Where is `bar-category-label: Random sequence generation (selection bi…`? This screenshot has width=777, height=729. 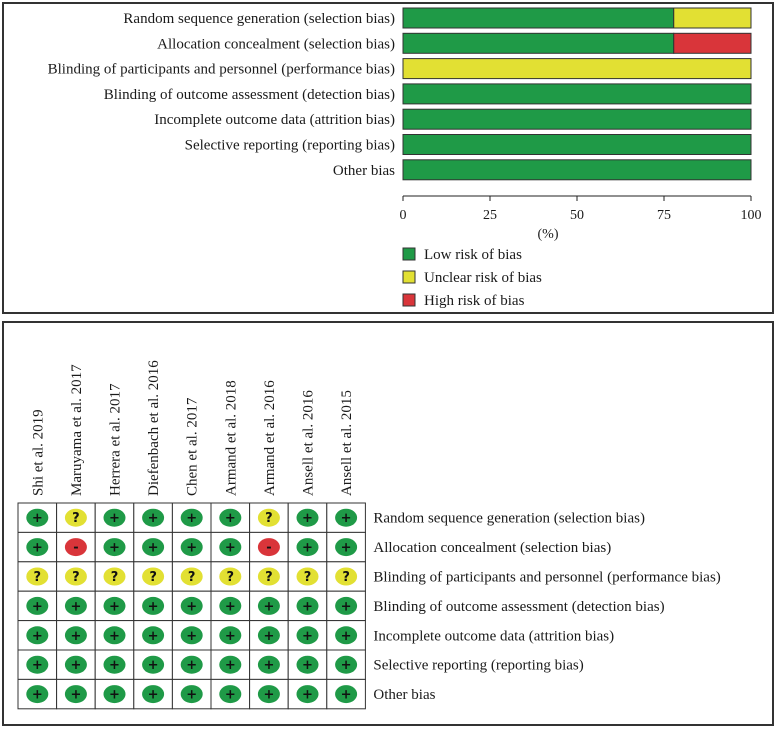 bar-category-label: Random sequence generation (selection bi… is located at coordinates (259, 19).